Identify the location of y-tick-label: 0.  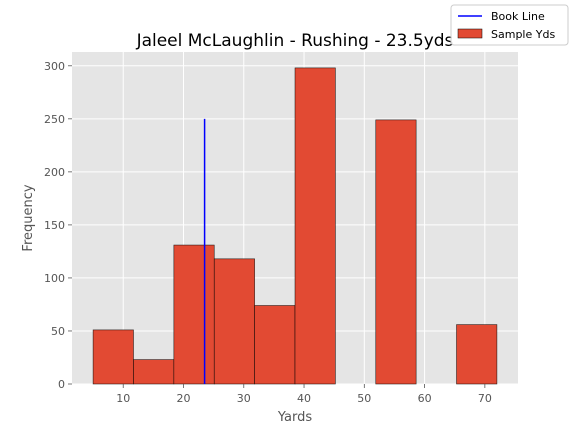
(61, 384).